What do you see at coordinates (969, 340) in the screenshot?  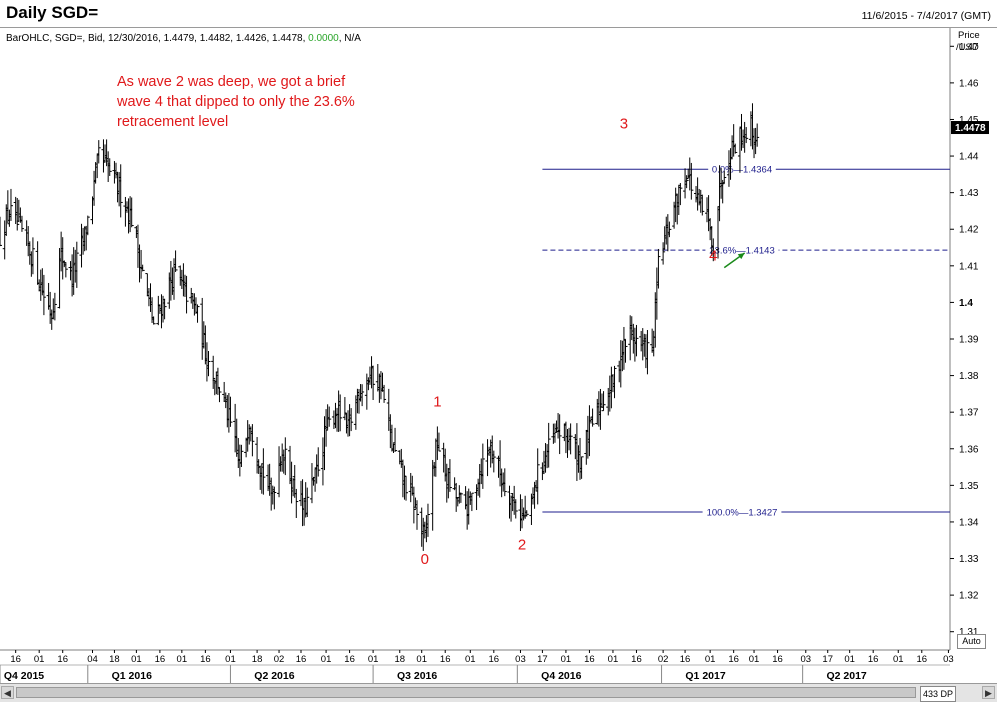 I see `price-tick-label: 1.39` at bounding box center [969, 340].